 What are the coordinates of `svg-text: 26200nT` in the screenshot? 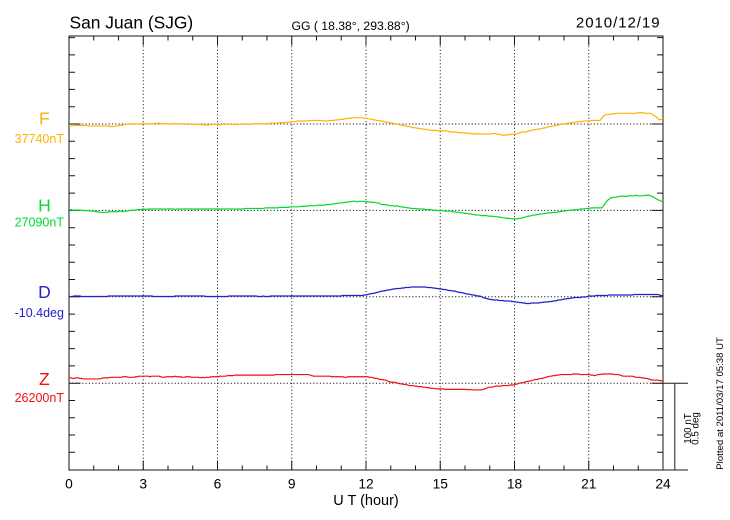 It's located at (40, 398).